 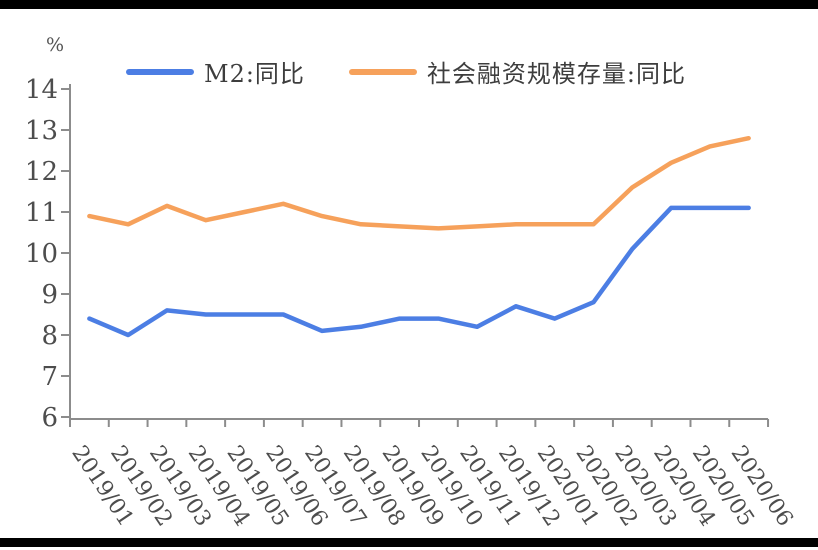 I want to click on legend-label-social-financing: 社会融资规模存量:同比, so click(x=556, y=74).